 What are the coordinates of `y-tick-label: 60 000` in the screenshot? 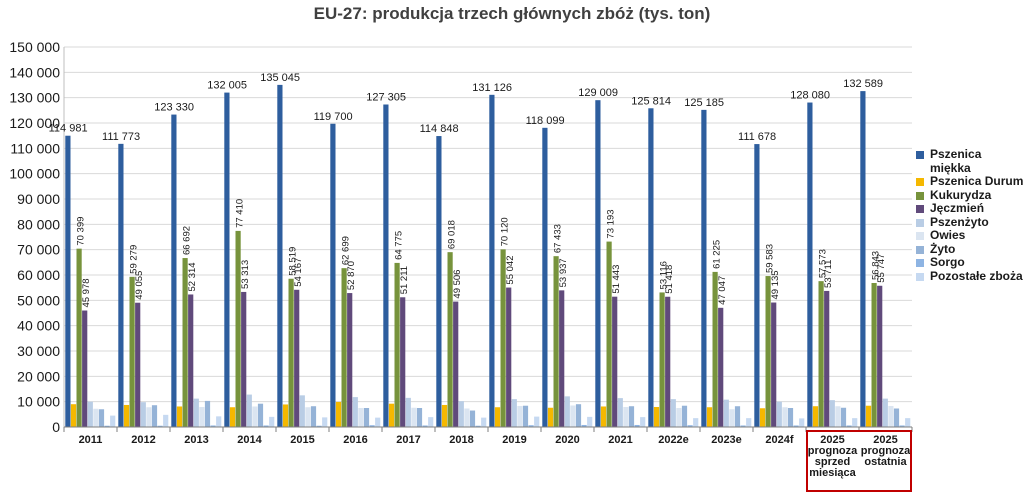 It's located at (38, 275).